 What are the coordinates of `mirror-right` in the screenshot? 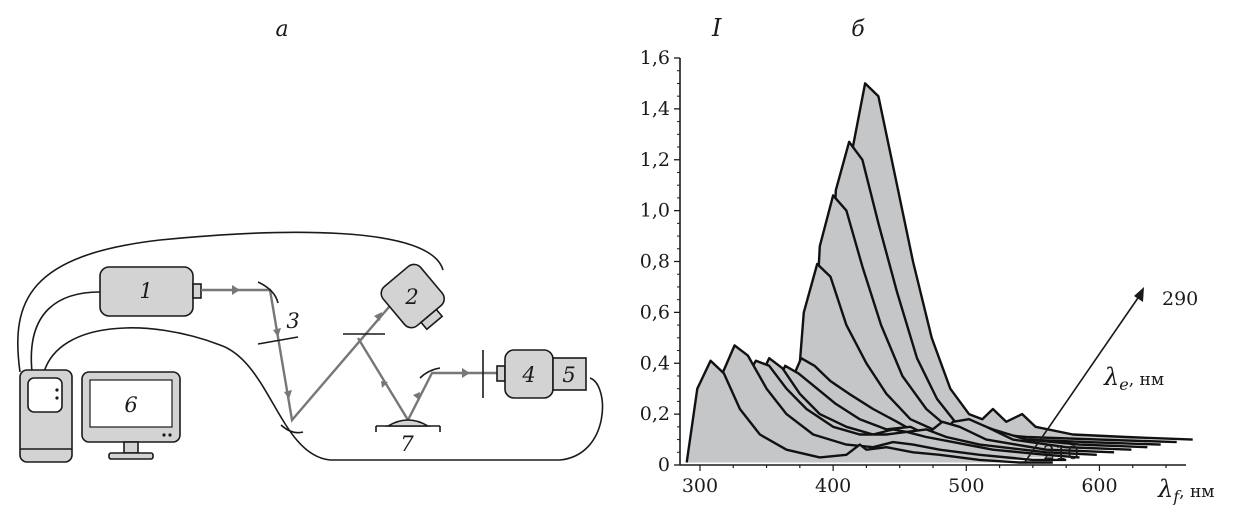 It's located at (430, 373).